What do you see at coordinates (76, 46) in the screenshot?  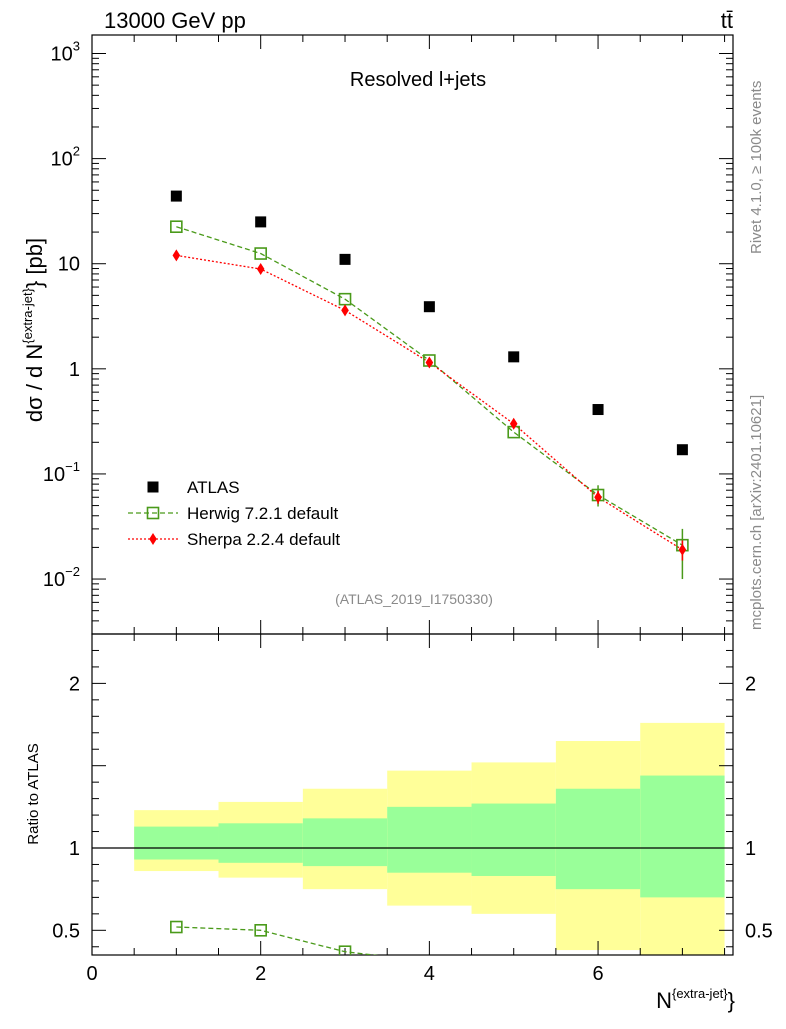 I see `y-tick-label-sup: 3` at bounding box center [76, 46].